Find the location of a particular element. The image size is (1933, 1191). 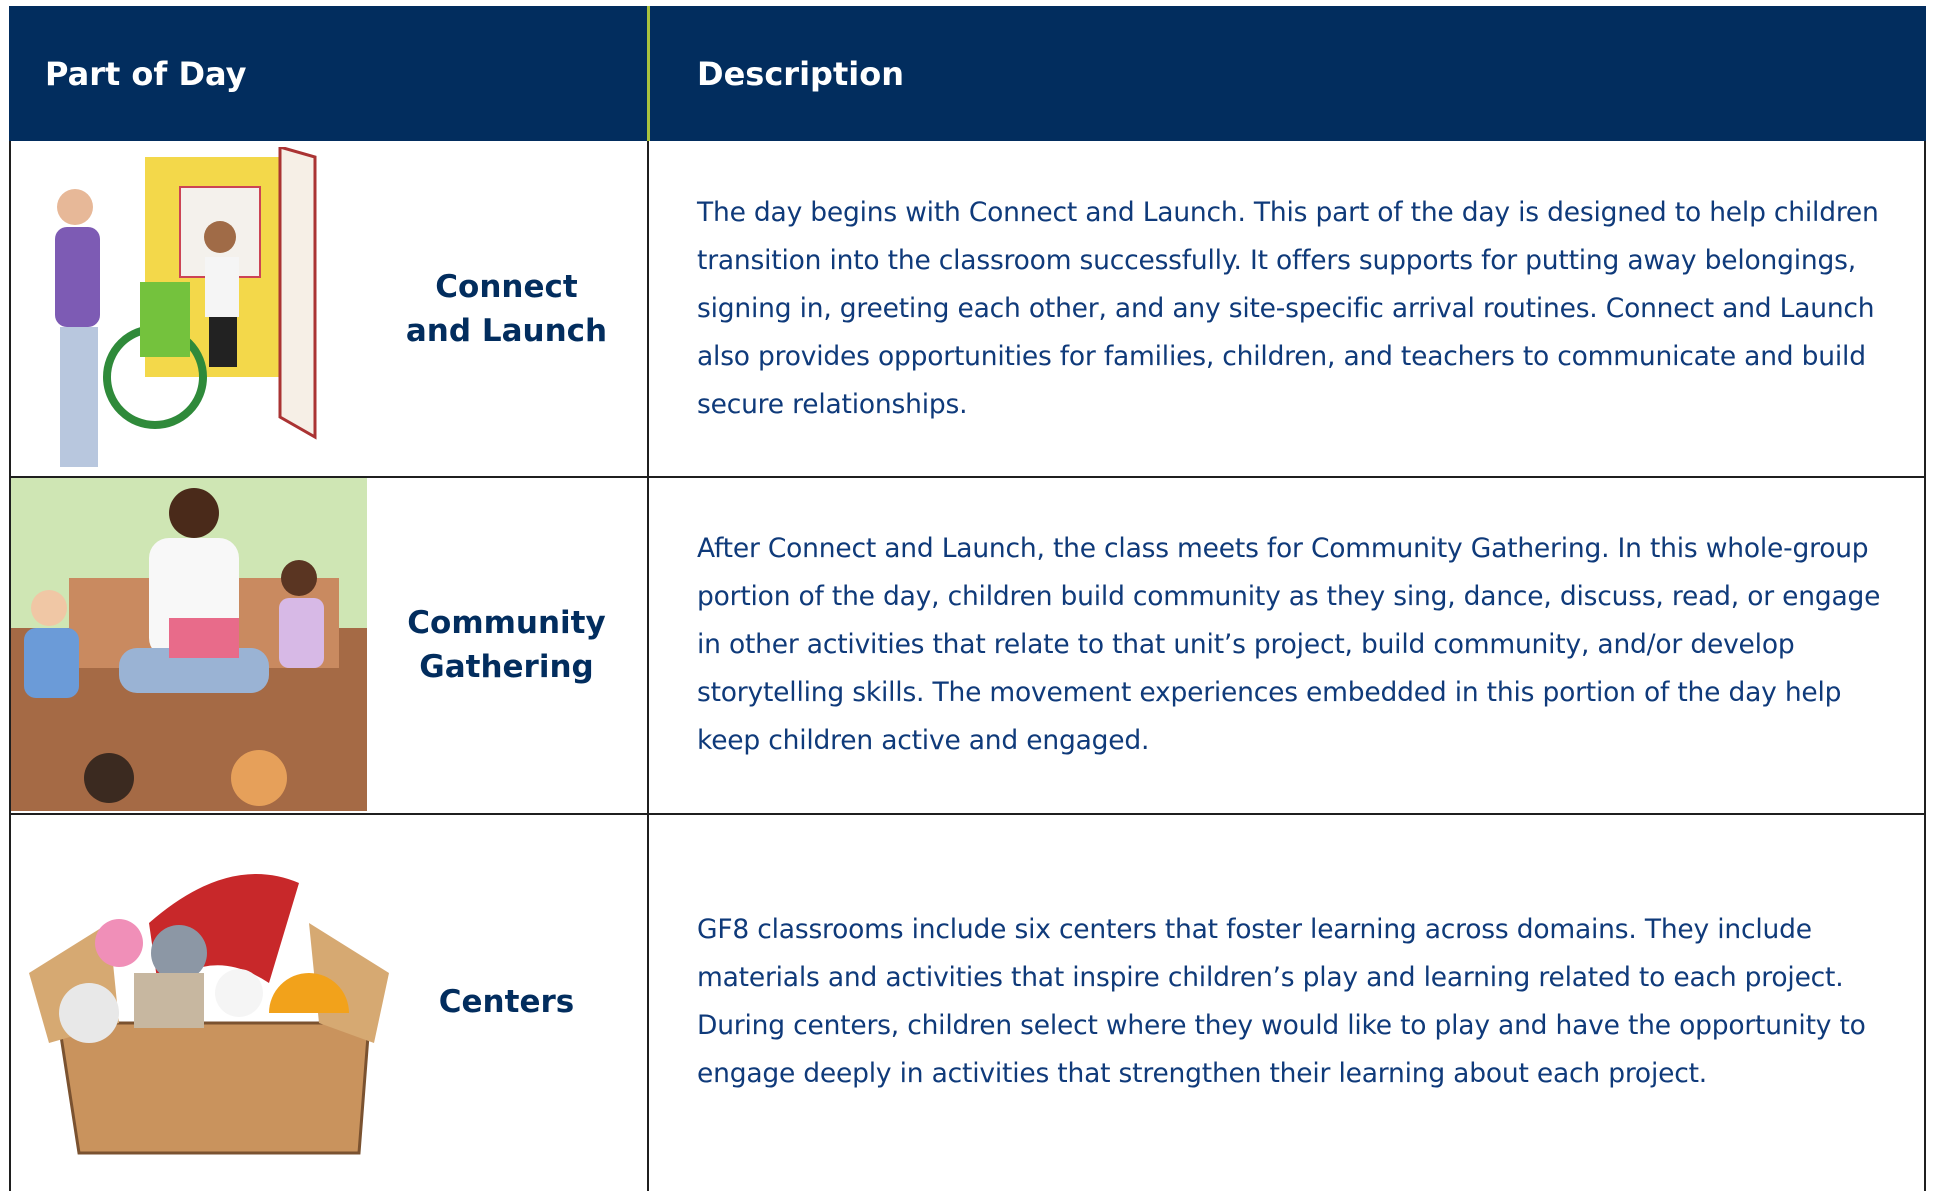

header-divider is located at coordinates (648, 73).